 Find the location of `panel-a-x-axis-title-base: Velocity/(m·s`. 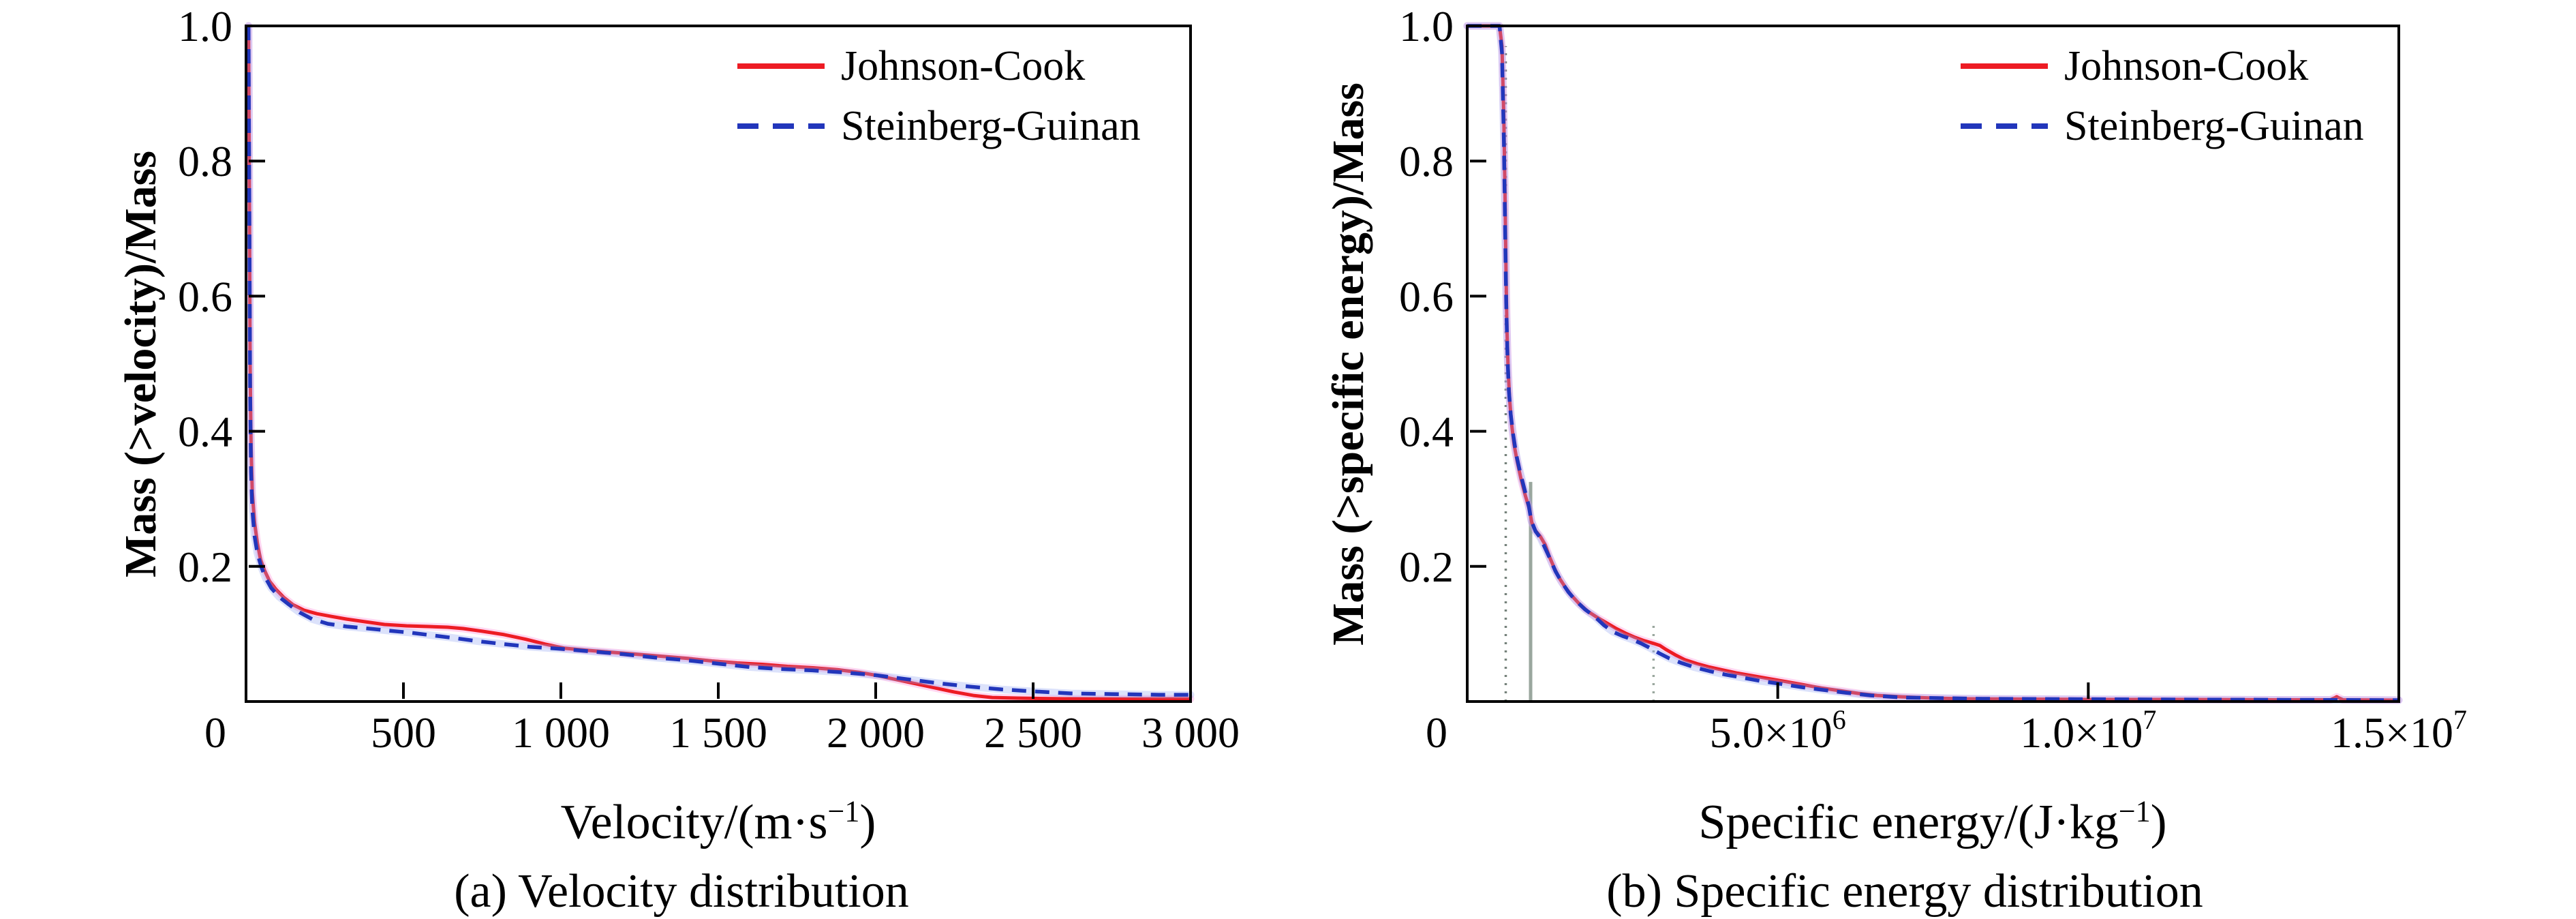

panel-a-x-axis-title-base: Velocity/(m·s is located at coordinates (694, 821).